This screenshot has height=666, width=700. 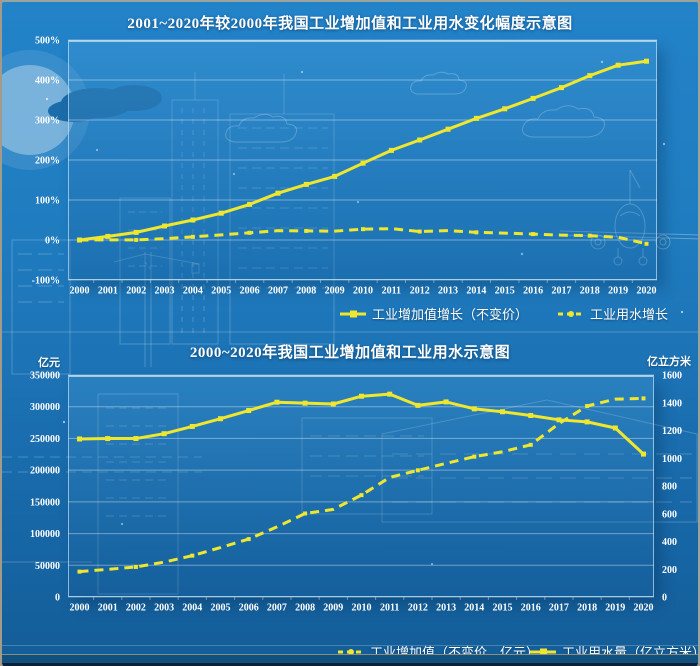 What do you see at coordinates (629, 314) in the screenshot?
I see `legend-label: 工业用水增长` at bounding box center [629, 314].